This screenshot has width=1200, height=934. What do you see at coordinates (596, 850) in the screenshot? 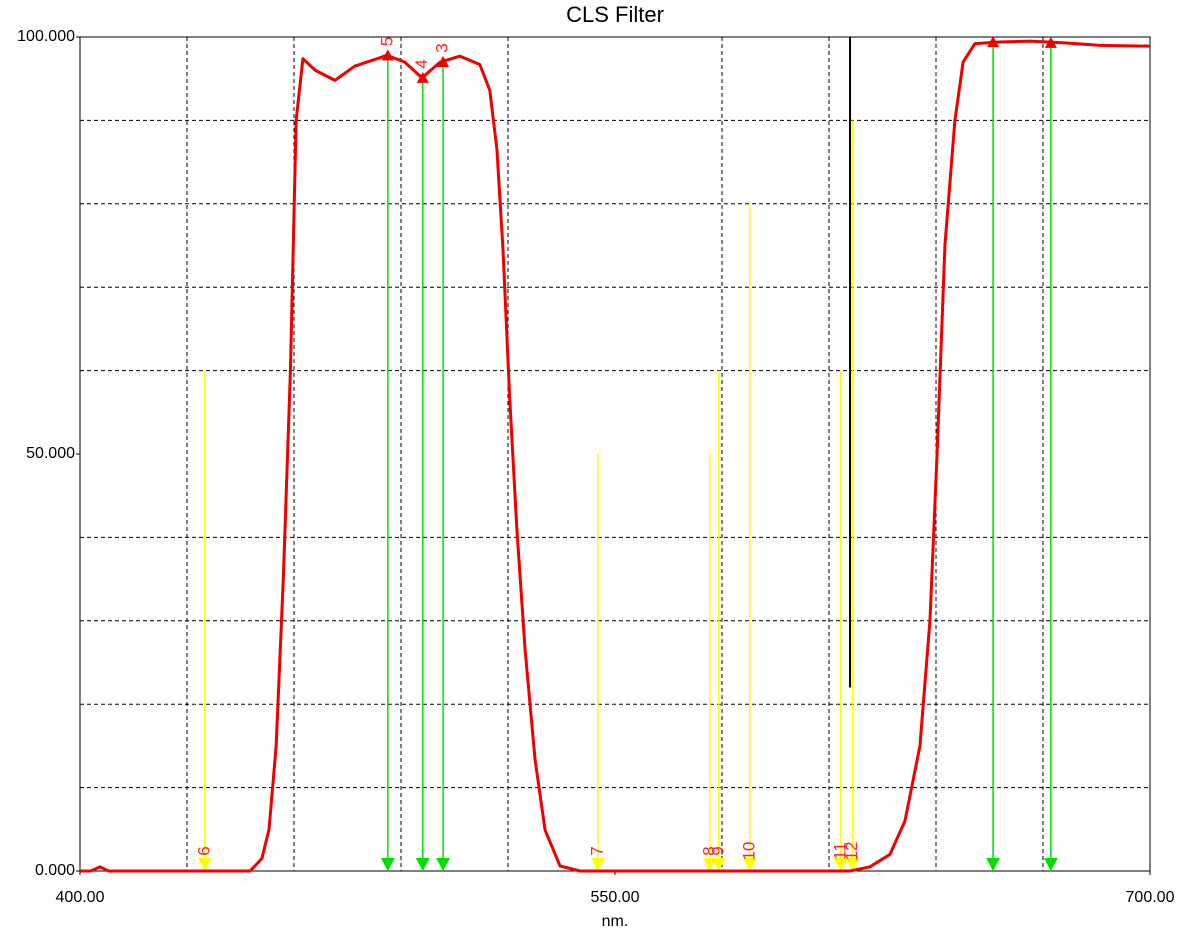
I see `cursor-label: 7` at bounding box center [596, 850].